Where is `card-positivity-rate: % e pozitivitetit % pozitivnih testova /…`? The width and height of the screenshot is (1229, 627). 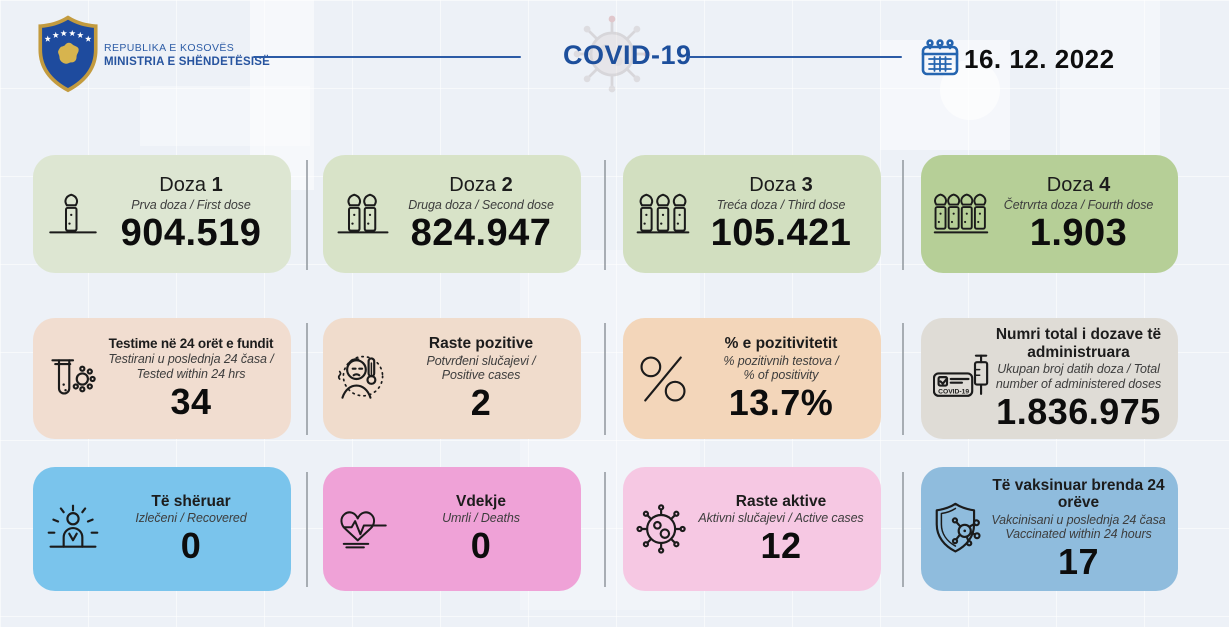
card-positivity-rate: % e pozitivitetit % pozitivnih testova /… is located at coordinates (752, 378).